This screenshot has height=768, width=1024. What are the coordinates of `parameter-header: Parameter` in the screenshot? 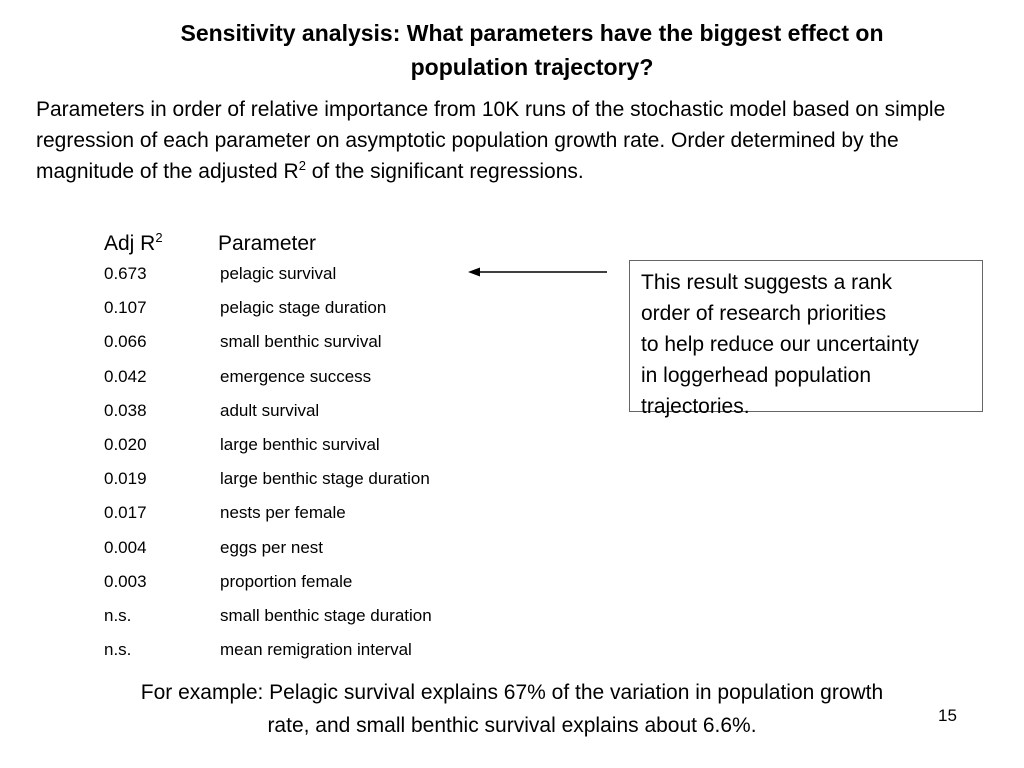 It's located at (267, 243).